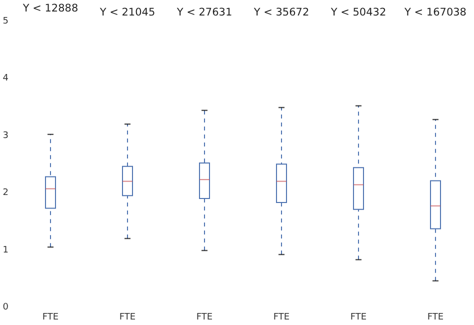 Image resolution: width=474 pixels, height=325 pixels. Describe the element at coordinates (358, 12) in the screenshot. I see `chart-title: Y < 50432` at that location.